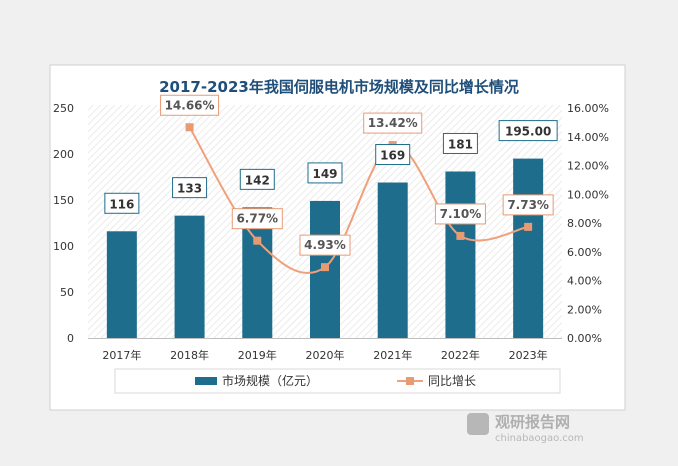 The height and width of the screenshot is (466, 678). What do you see at coordinates (584, 223) in the screenshot?
I see `y-right-tick-label: 8.00%` at bounding box center [584, 223].